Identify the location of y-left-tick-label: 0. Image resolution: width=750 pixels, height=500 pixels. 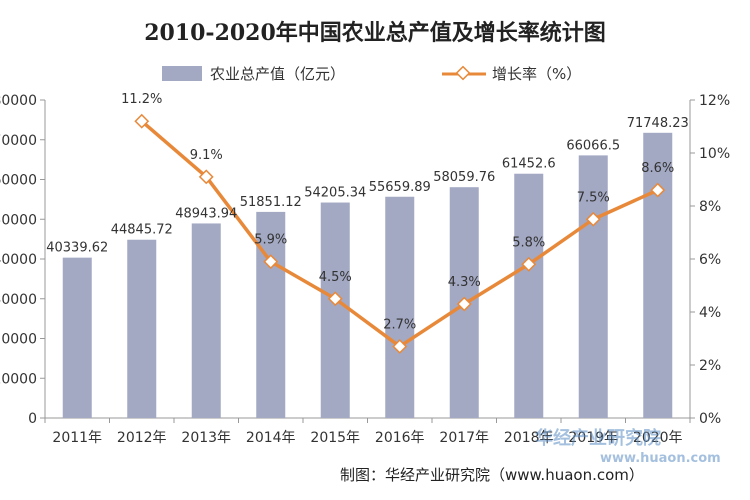
(32, 419).